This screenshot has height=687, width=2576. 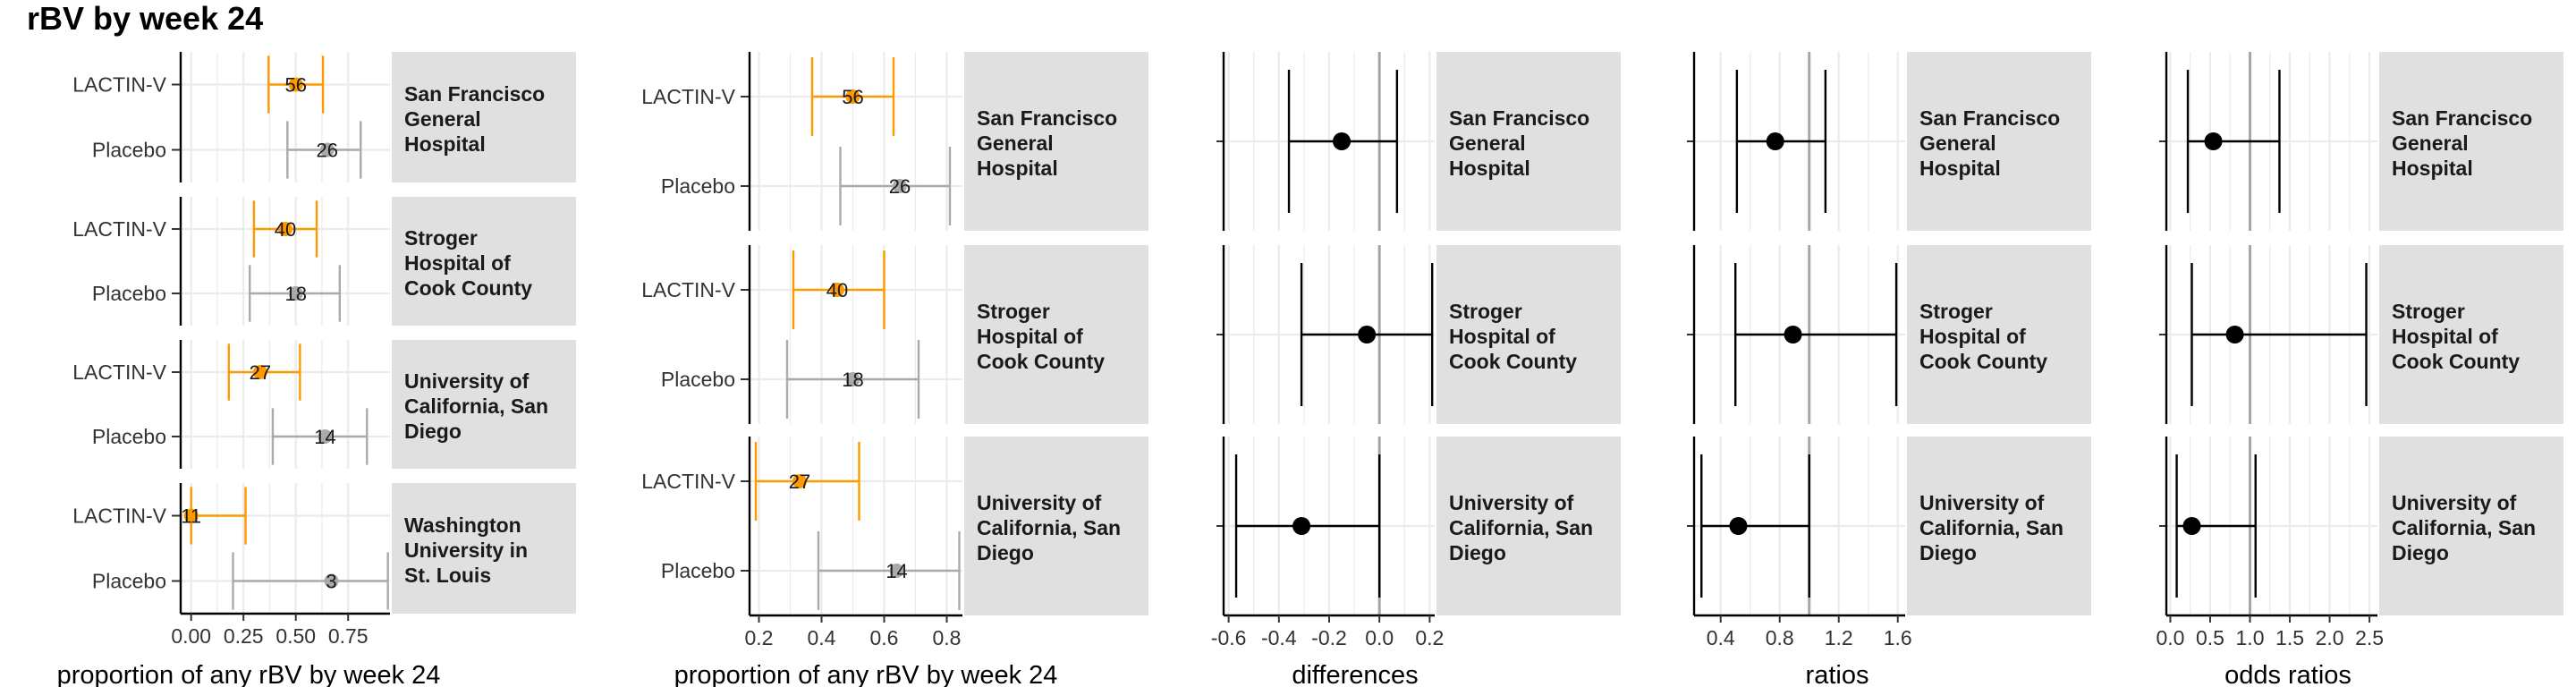 What do you see at coordinates (447, 575) in the screenshot?
I see `strip-label-line: St. Louis` at bounding box center [447, 575].